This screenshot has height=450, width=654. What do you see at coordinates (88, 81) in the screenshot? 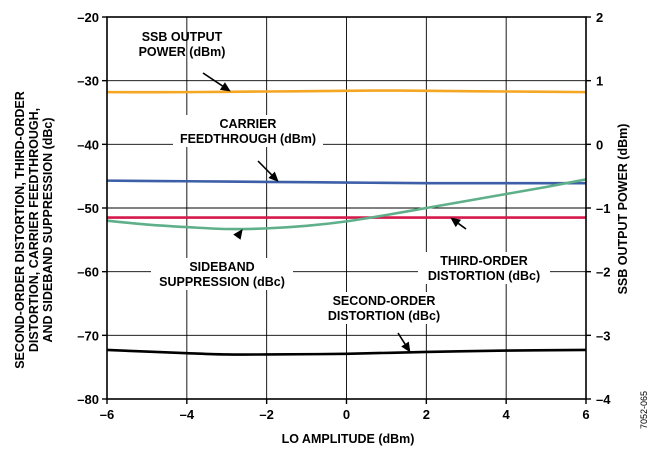
I see `y-tick-label: –30` at bounding box center [88, 81].